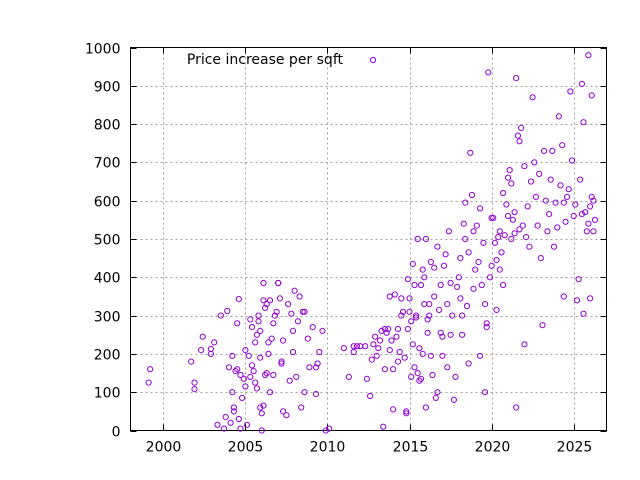 This screenshot has width=640, height=480. I want to click on x-tick-label: 2000, so click(164, 448).